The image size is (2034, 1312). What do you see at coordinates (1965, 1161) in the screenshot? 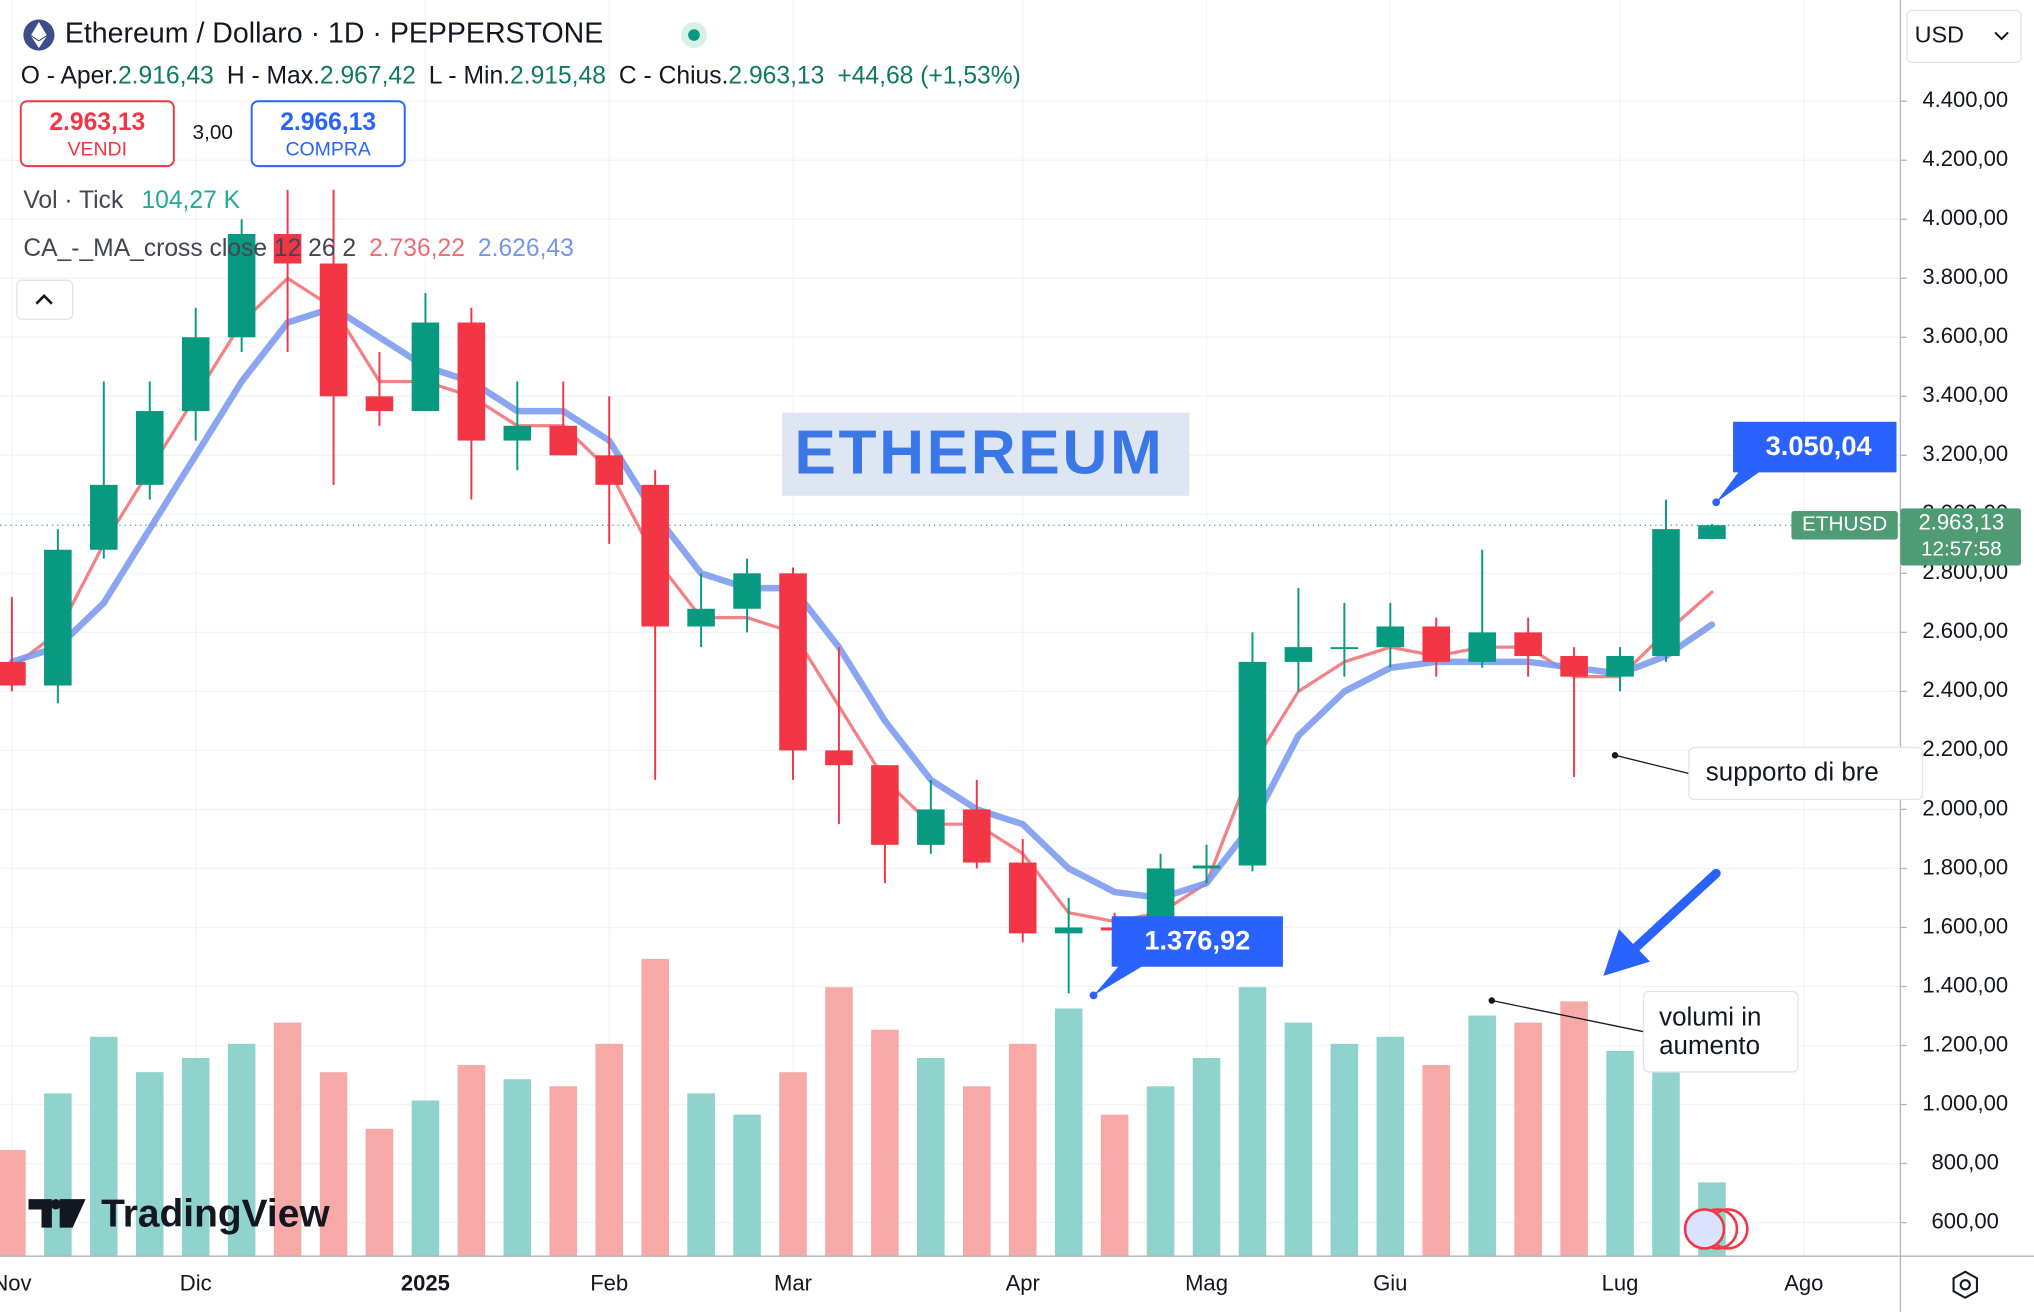
I see `y-tick-label: 800,00` at bounding box center [1965, 1161].